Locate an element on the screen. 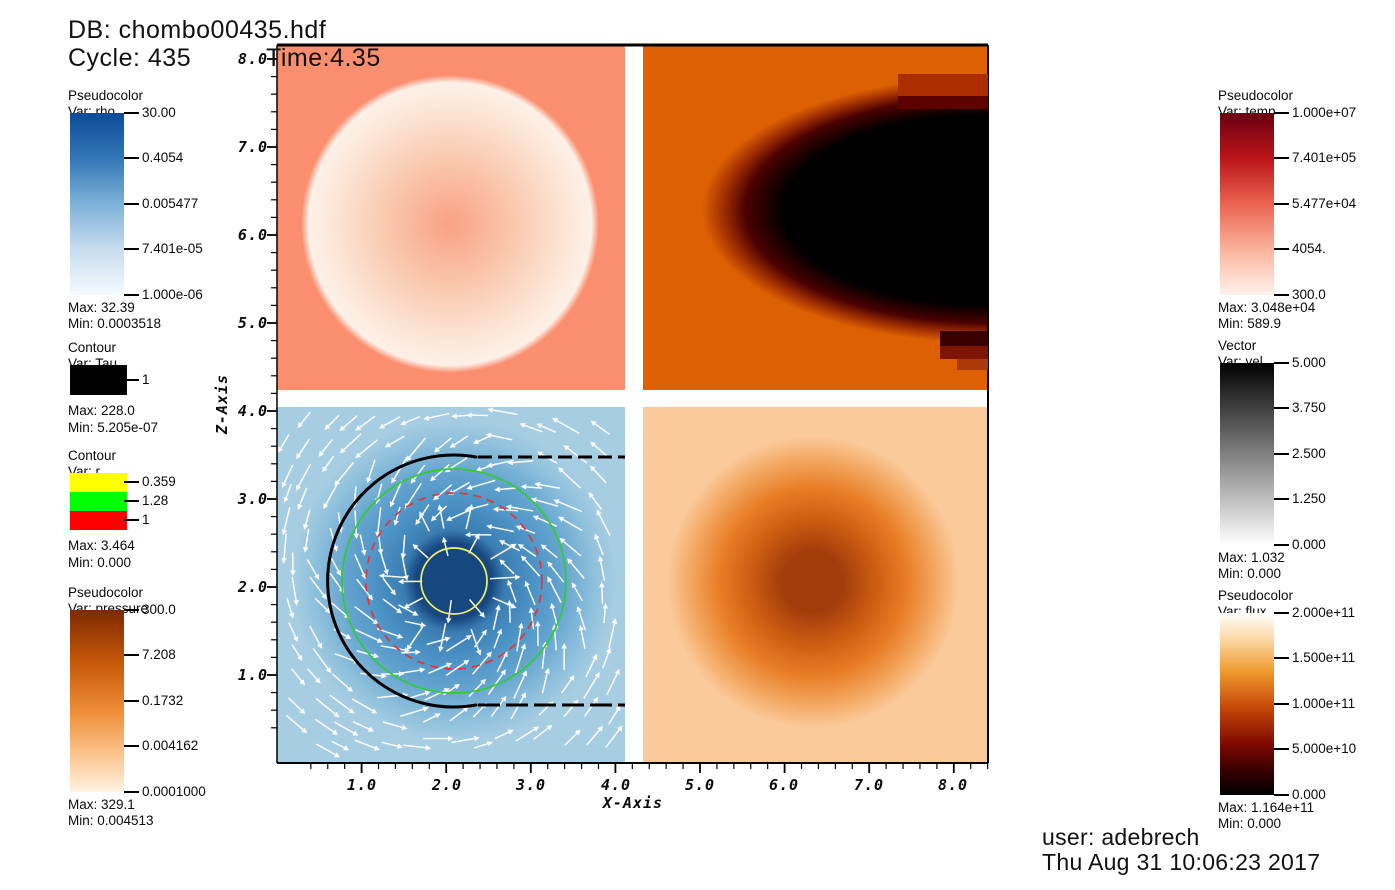  x-tick-label: 3.0 is located at coordinates (531, 785).